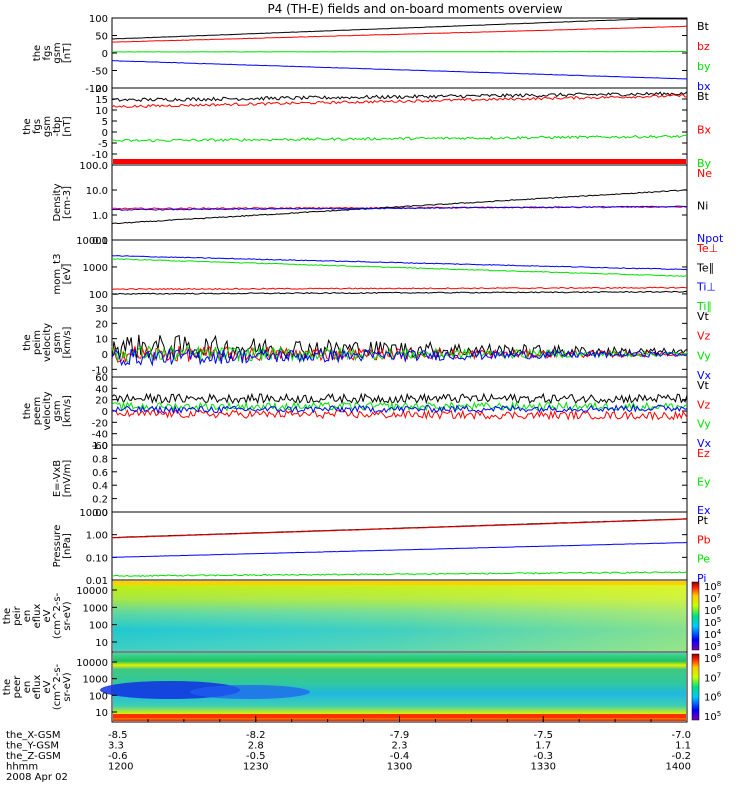  What do you see at coordinates (256, 735) in the screenshot?
I see `x-tick-label: -8.2` at bounding box center [256, 735].